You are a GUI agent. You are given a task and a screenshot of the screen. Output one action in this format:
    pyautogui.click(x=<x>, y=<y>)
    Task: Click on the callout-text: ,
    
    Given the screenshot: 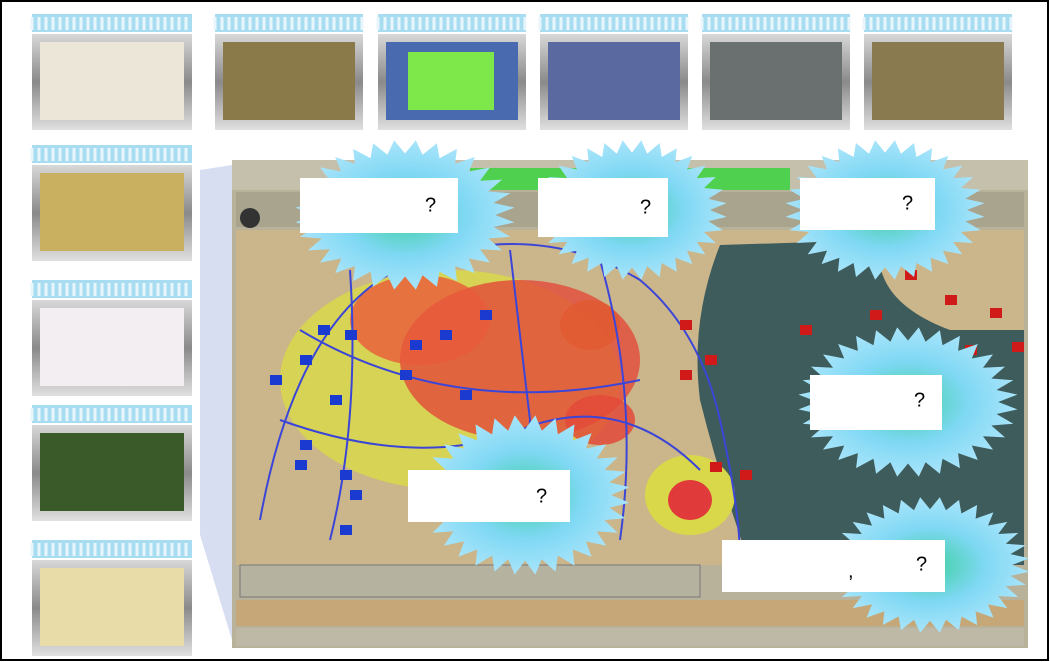 What is the action you would take?
    pyautogui.click(x=851, y=571)
    